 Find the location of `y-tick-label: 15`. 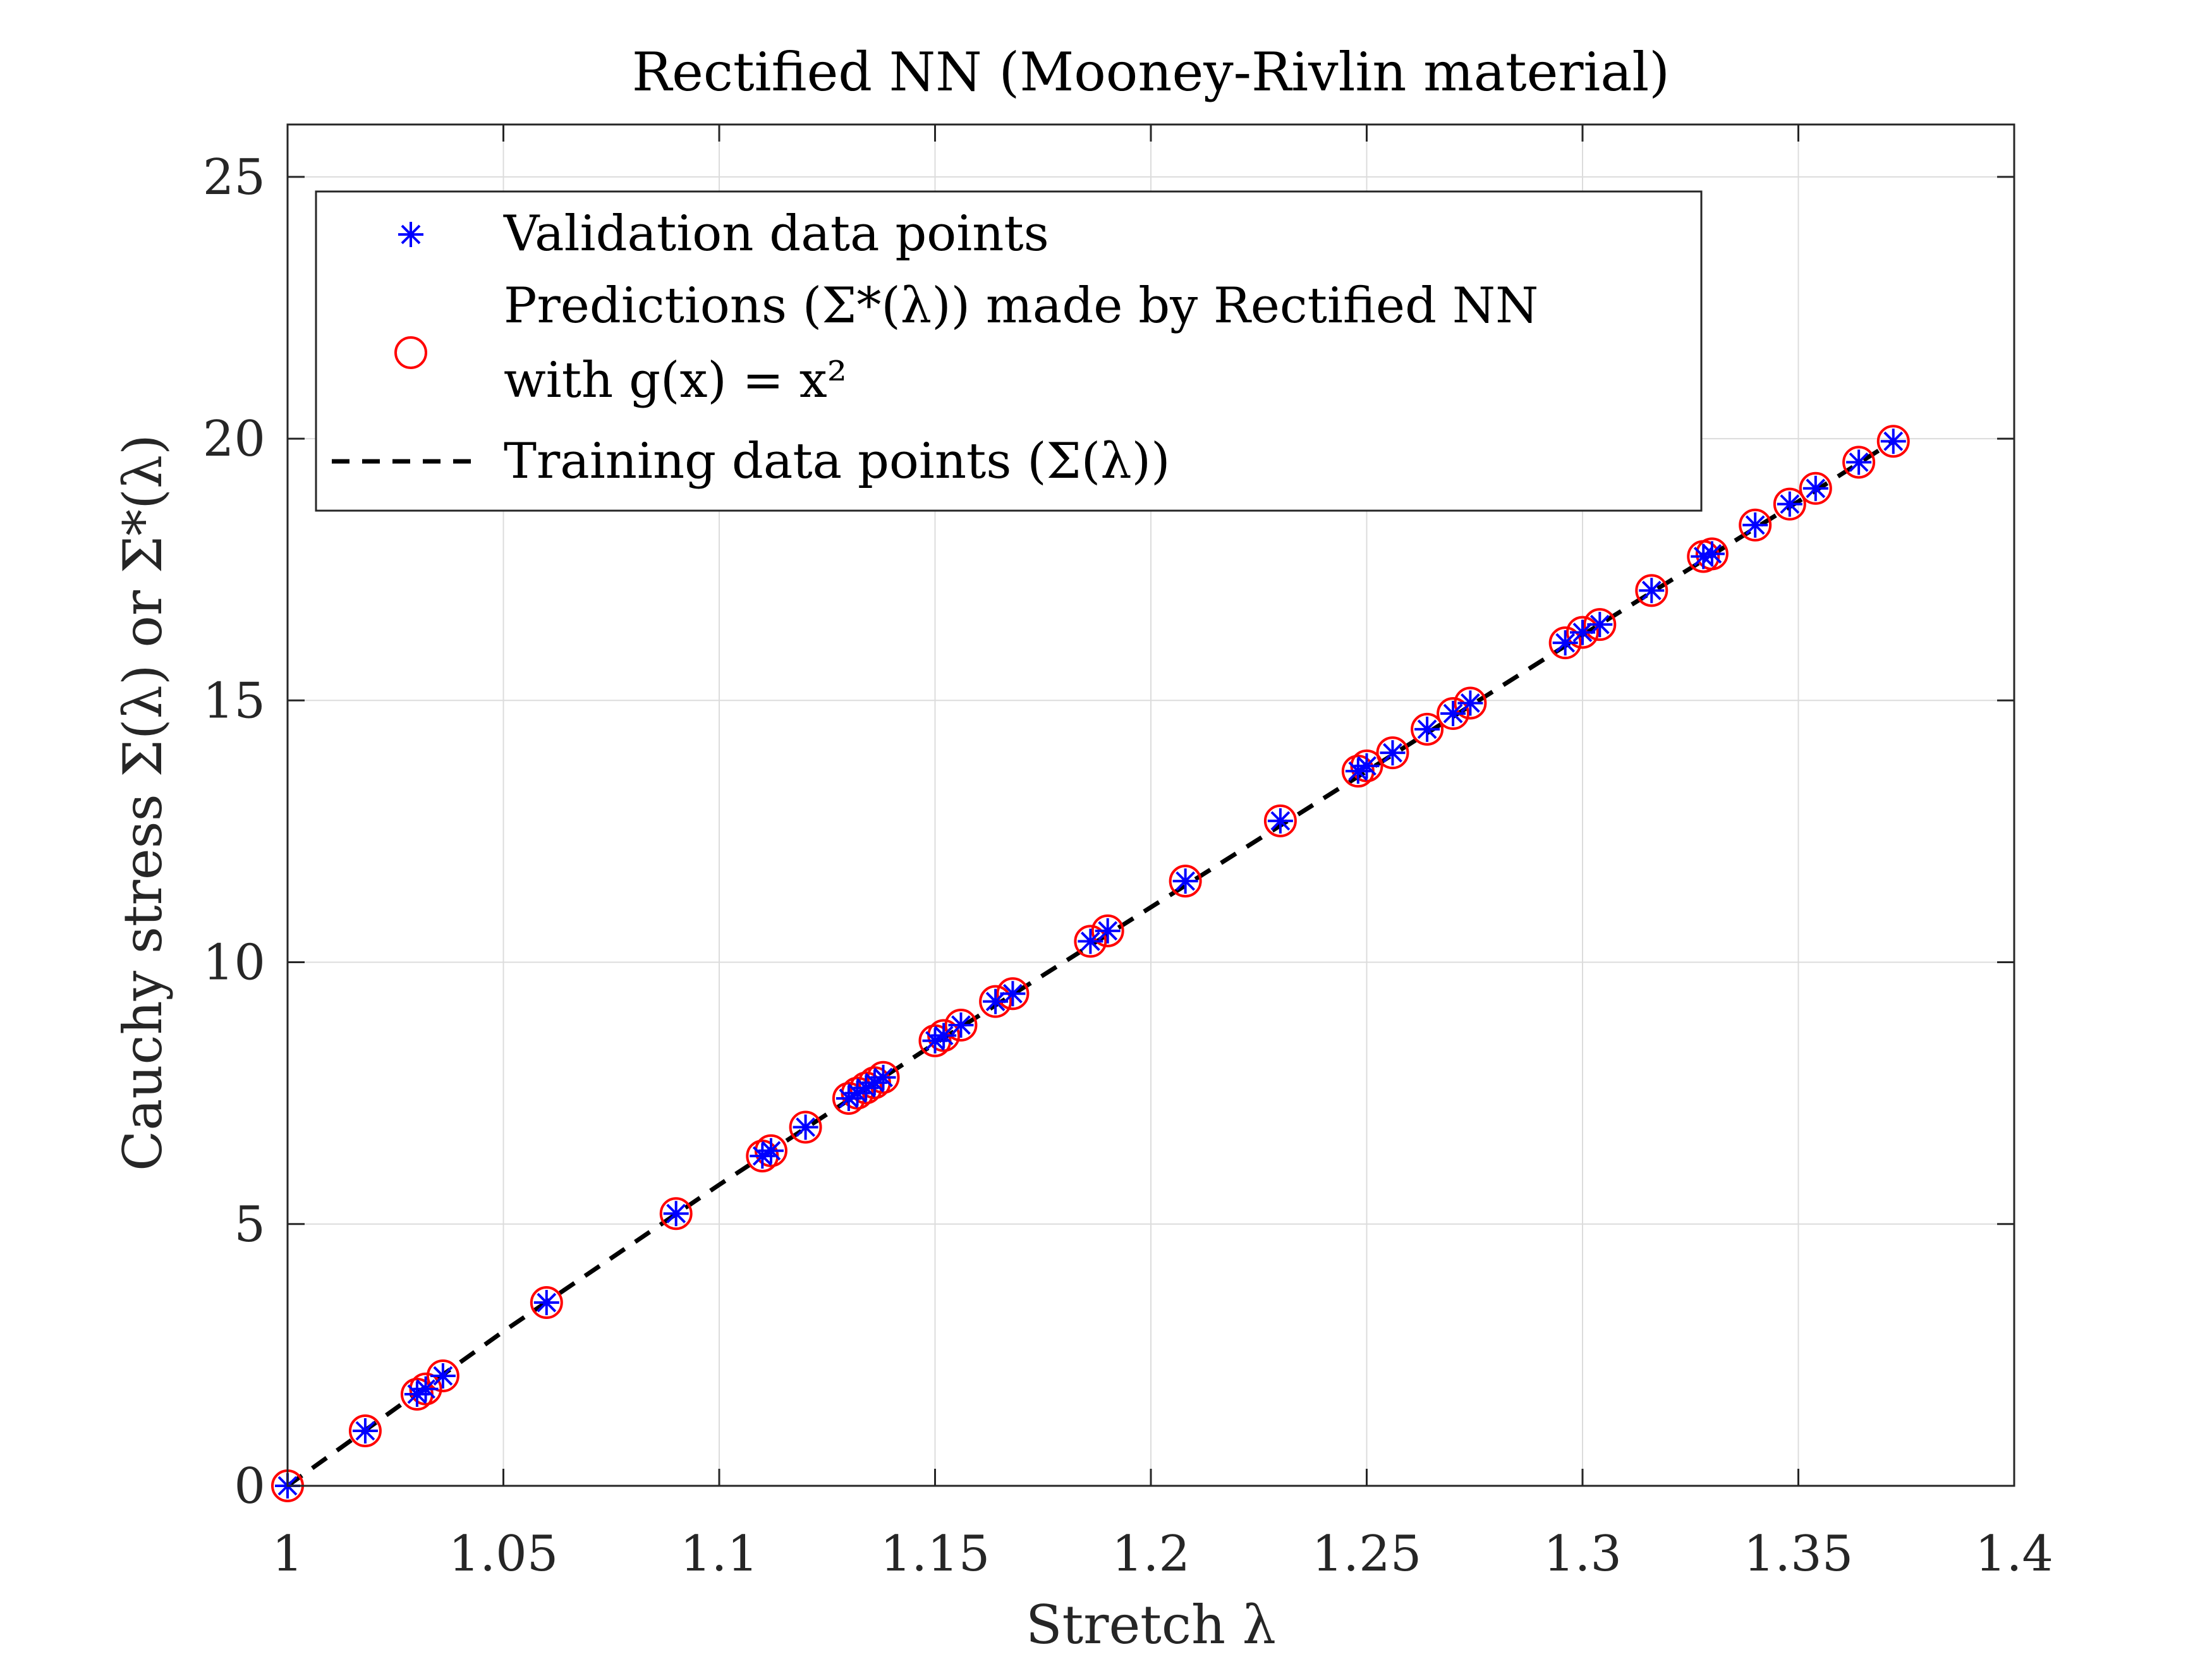

y-tick-label: 15 is located at coordinates (234, 700).